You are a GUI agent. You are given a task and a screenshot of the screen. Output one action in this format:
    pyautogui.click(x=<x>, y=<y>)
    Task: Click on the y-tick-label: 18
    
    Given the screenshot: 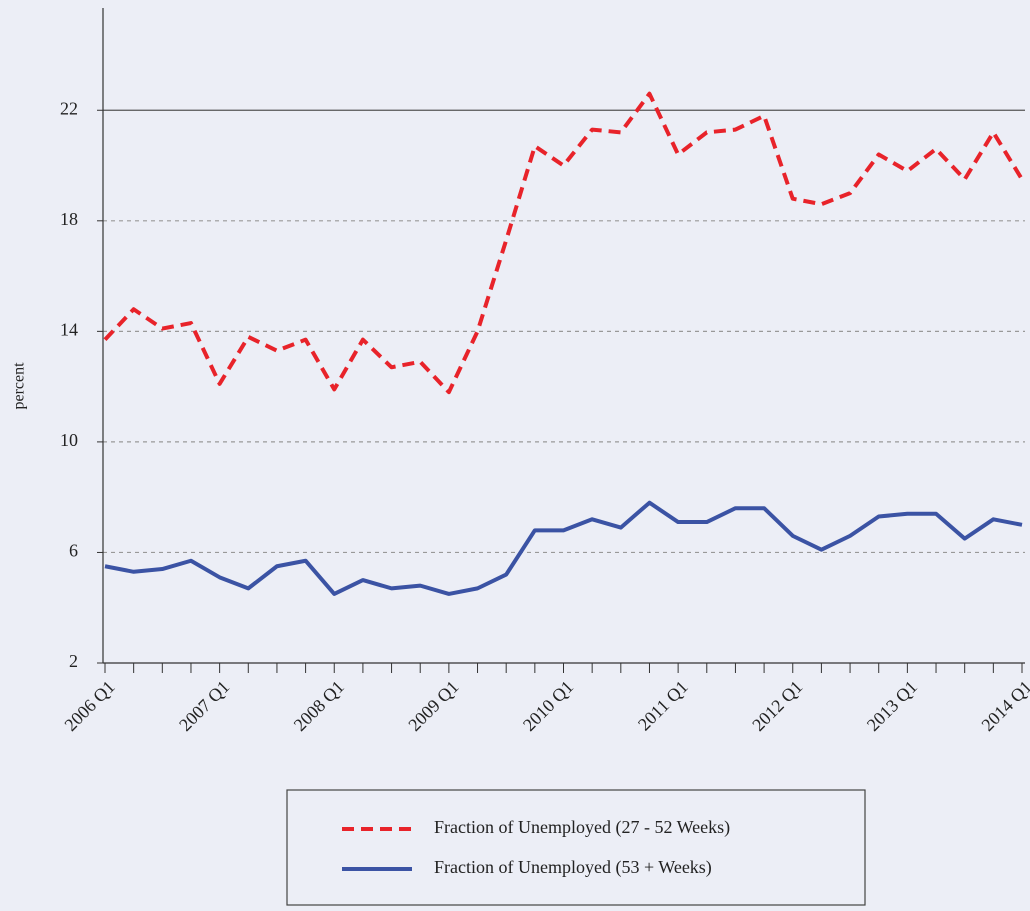 What is the action you would take?
    pyautogui.click(x=69, y=219)
    